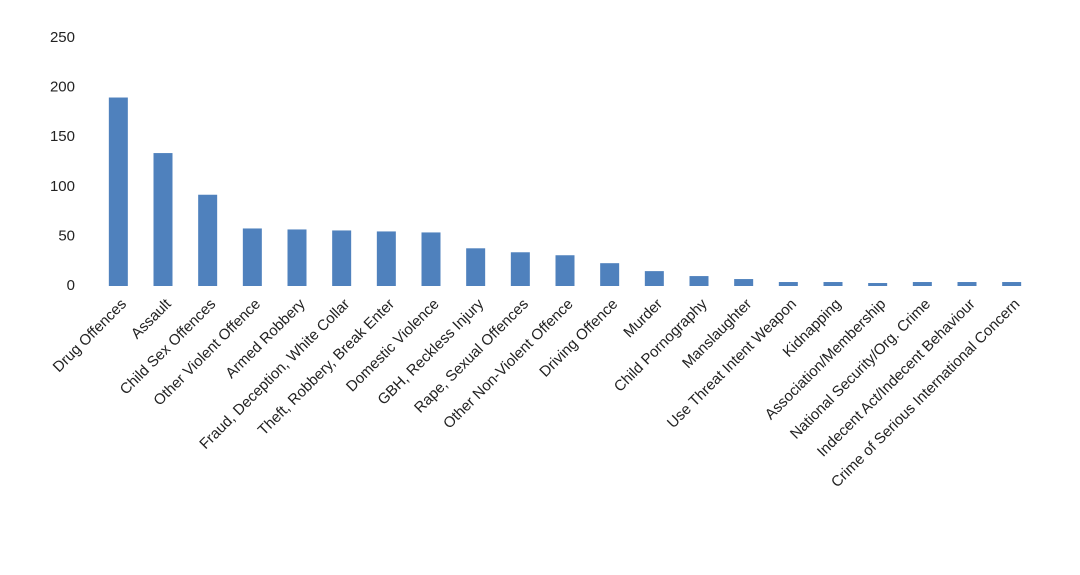  Describe the element at coordinates (71, 285) in the screenshot. I see `y-tick-label: 0` at that location.